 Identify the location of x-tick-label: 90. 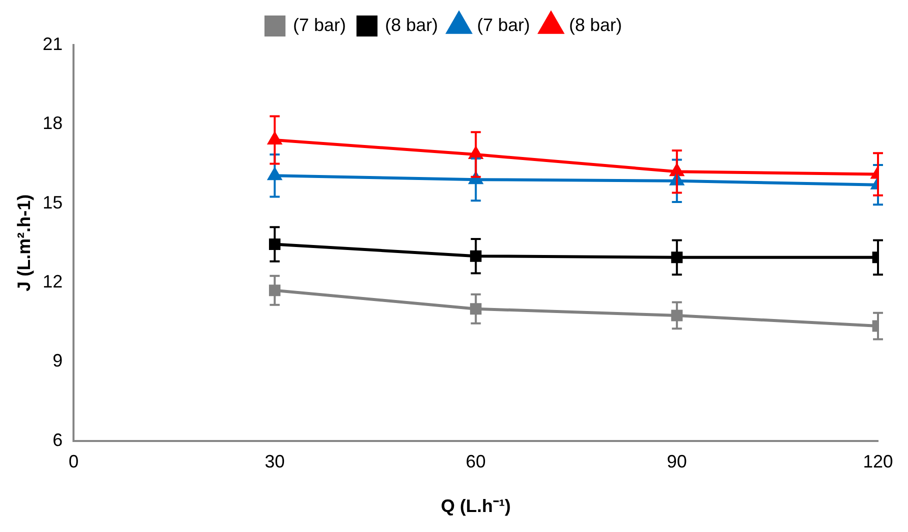
(676, 462).